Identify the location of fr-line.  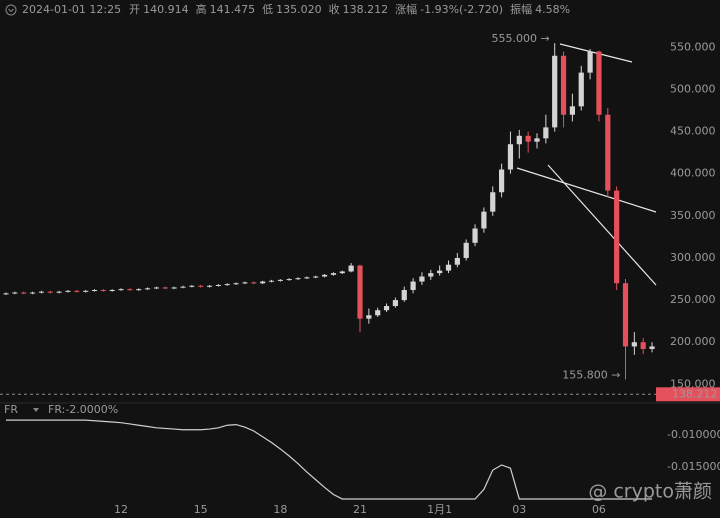
(329, 459).